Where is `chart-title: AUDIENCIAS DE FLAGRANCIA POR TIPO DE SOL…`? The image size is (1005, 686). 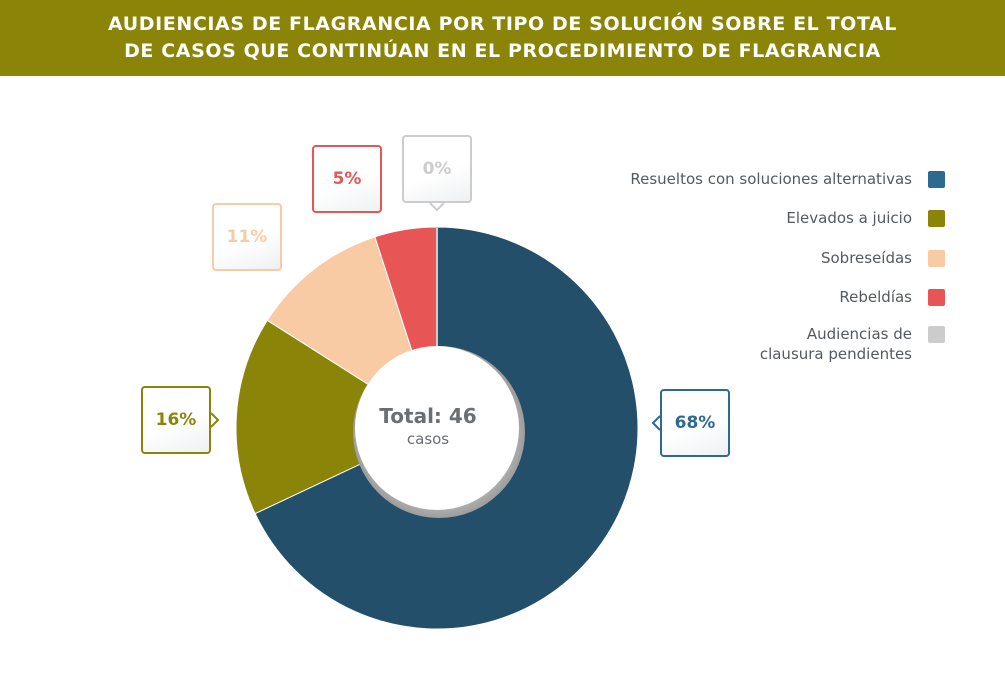 chart-title: AUDIENCIAS DE FLAGRANCIA POR TIPO DE SOL… is located at coordinates (502, 38).